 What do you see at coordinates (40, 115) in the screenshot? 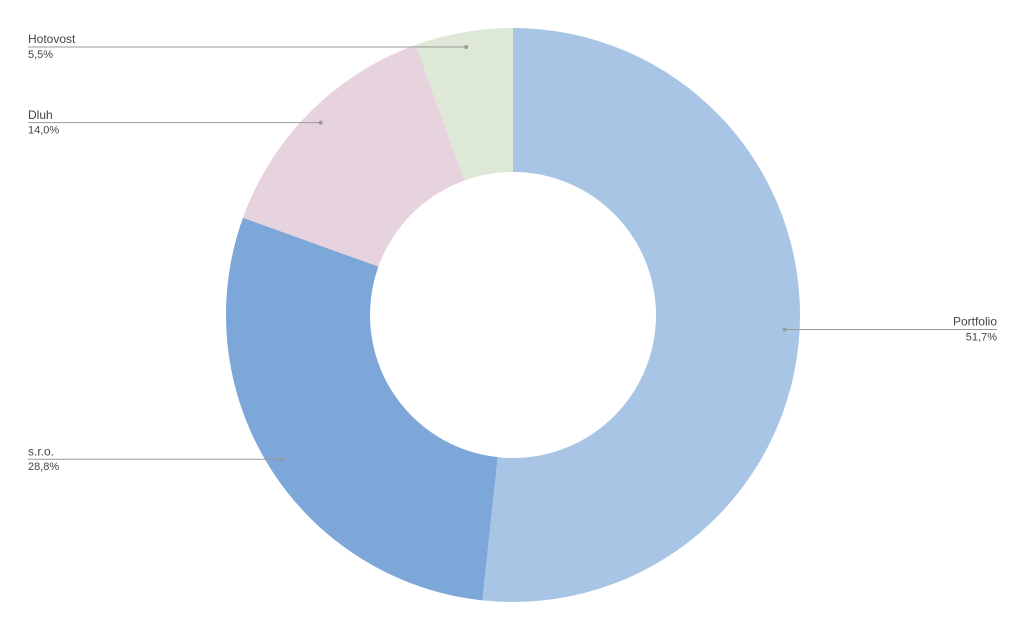
I see `slice-label: Dluh` at bounding box center [40, 115].